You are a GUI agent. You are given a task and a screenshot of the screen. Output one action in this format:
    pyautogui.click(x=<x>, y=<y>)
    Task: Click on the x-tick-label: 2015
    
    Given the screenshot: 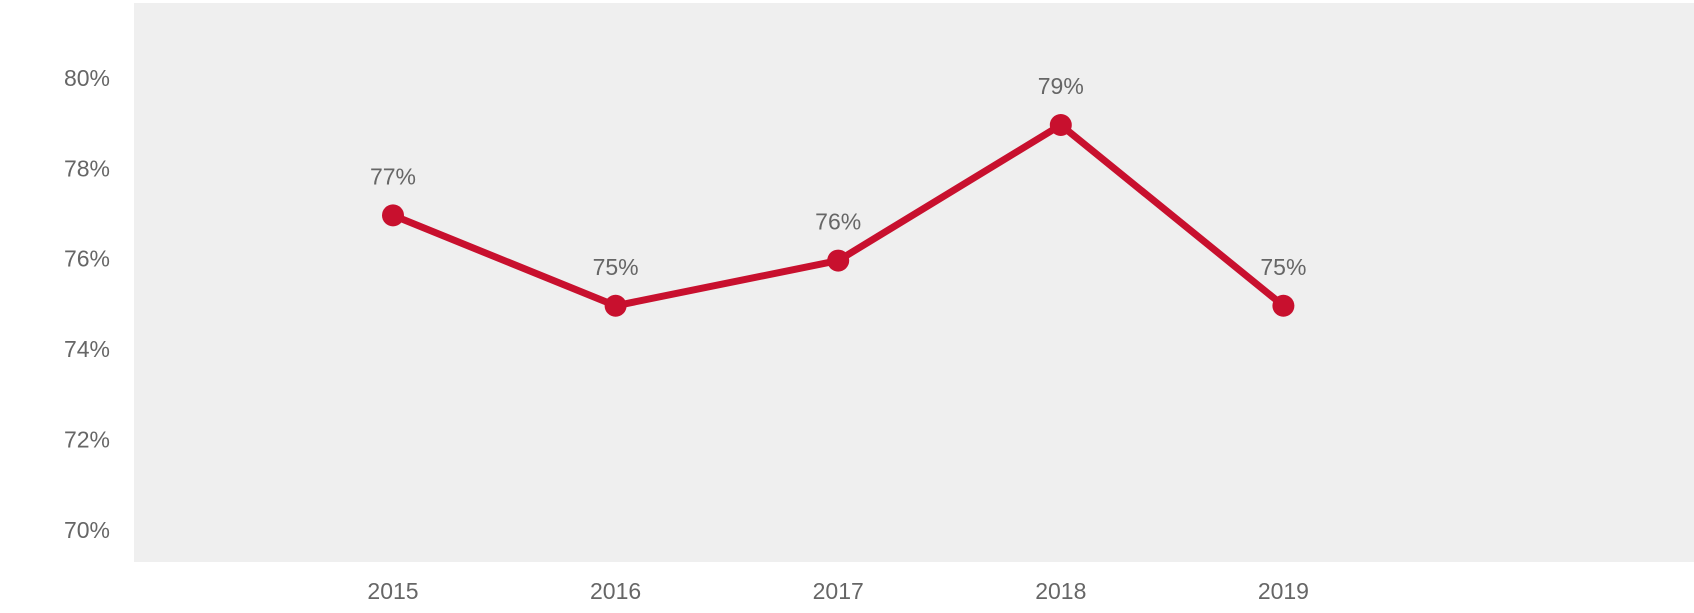 What is the action you would take?
    pyautogui.click(x=392, y=591)
    